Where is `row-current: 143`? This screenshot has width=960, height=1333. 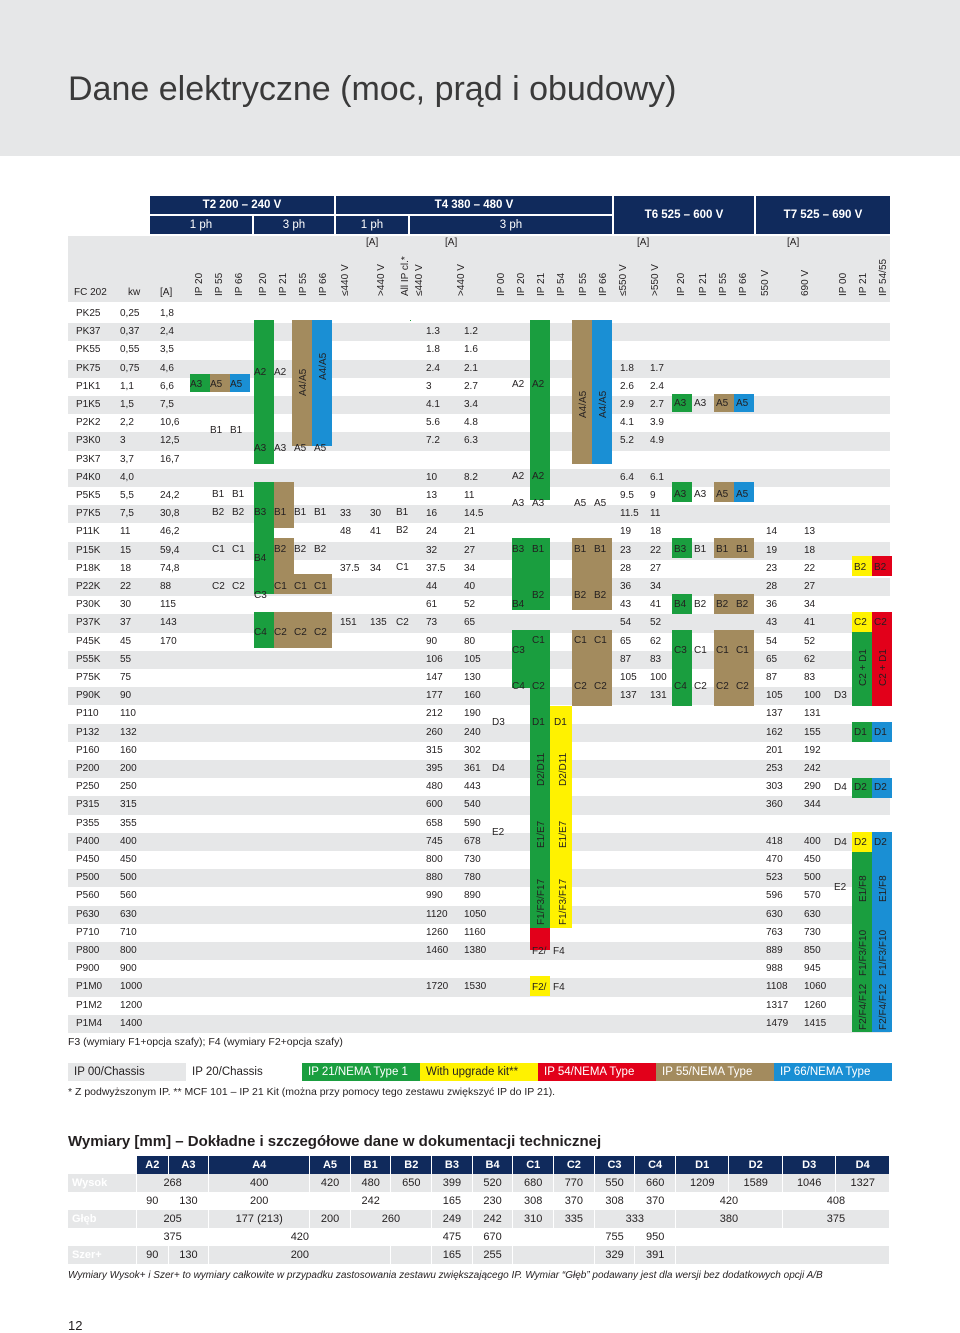 row-current: 143 is located at coordinates (168, 623).